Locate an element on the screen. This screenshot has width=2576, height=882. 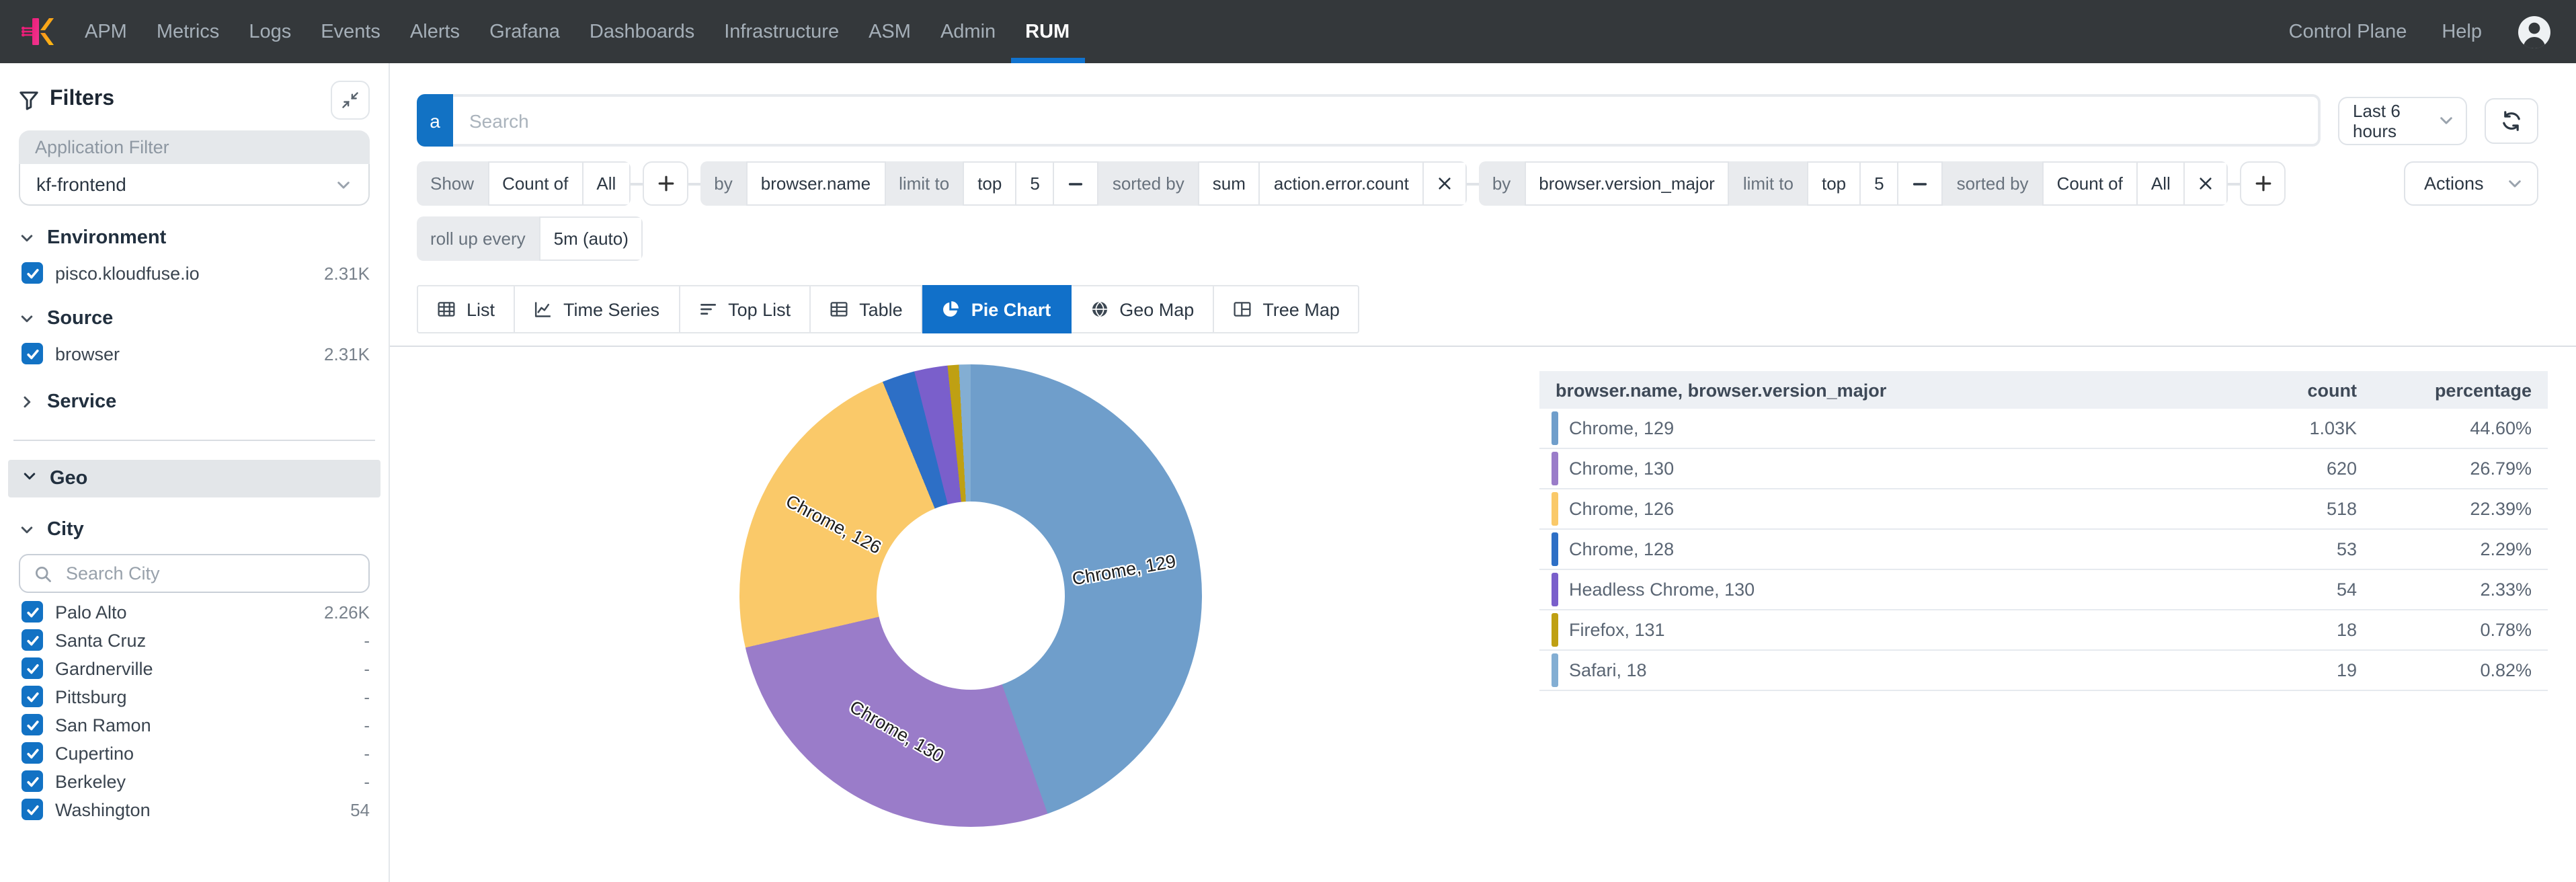
section-source: Source is located at coordinates (194, 318).